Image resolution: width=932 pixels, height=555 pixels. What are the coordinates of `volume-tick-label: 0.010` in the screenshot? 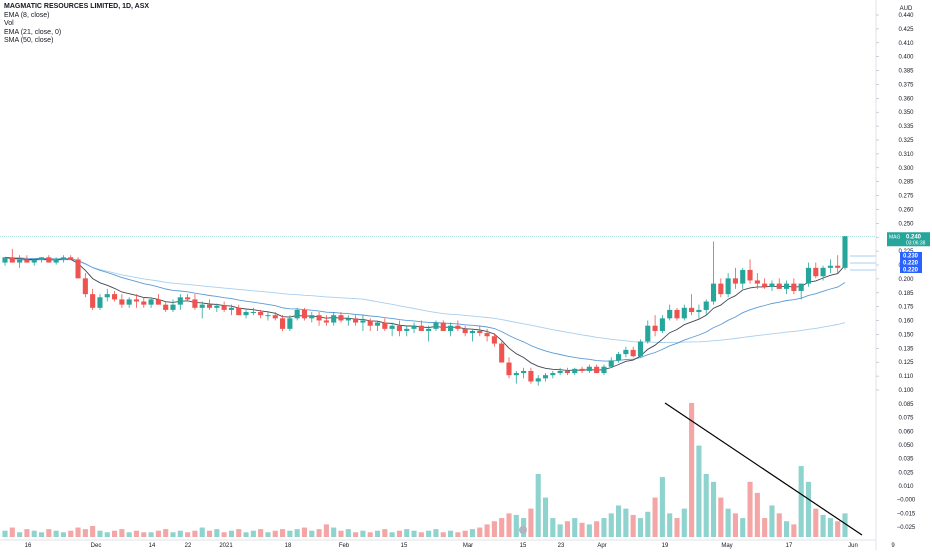 It's located at (906, 487).